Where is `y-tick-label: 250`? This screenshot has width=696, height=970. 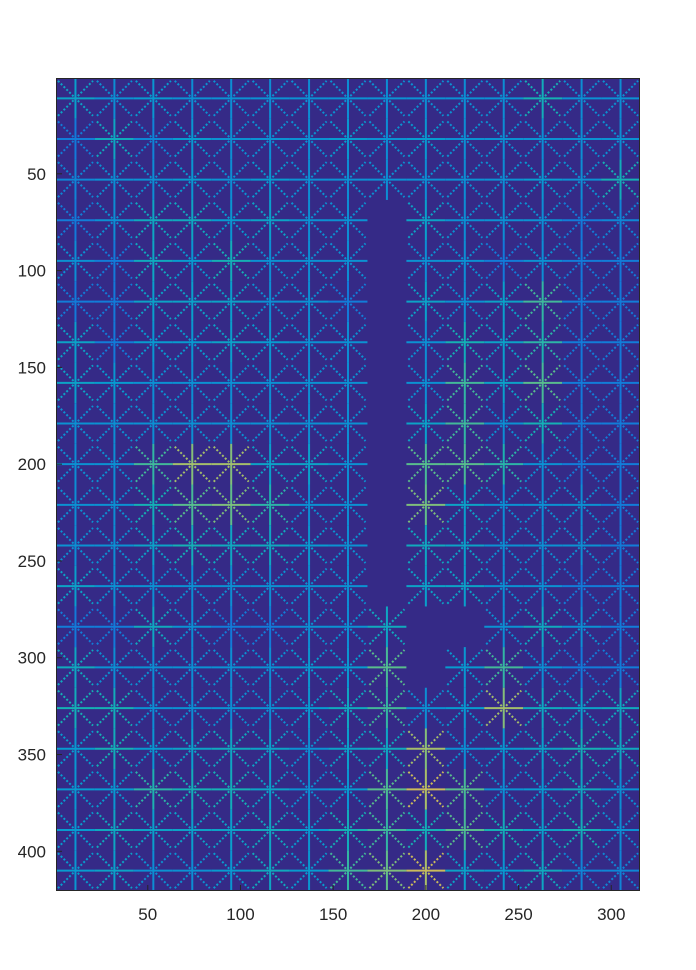 y-tick-label: 250 is located at coordinates (32, 561).